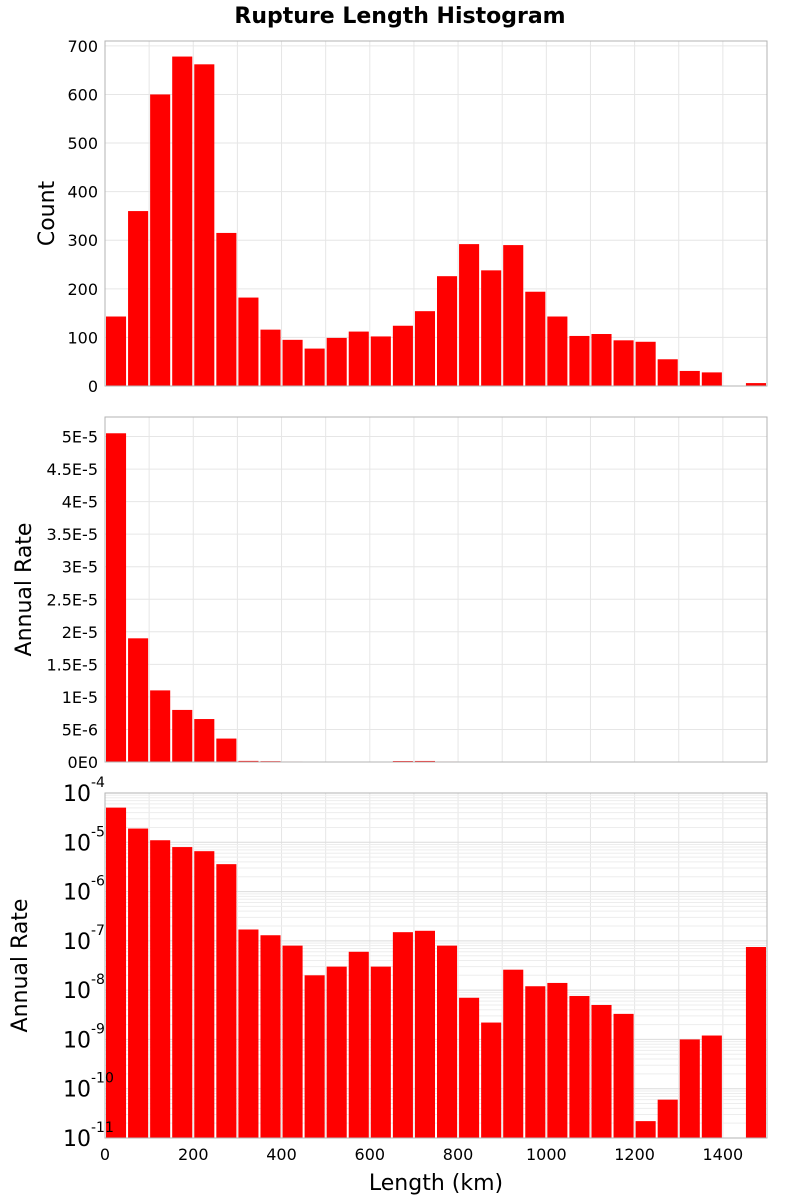 The image size is (800, 1200). I want to click on y-tick-label: 4.5E-5, so click(72, 469).